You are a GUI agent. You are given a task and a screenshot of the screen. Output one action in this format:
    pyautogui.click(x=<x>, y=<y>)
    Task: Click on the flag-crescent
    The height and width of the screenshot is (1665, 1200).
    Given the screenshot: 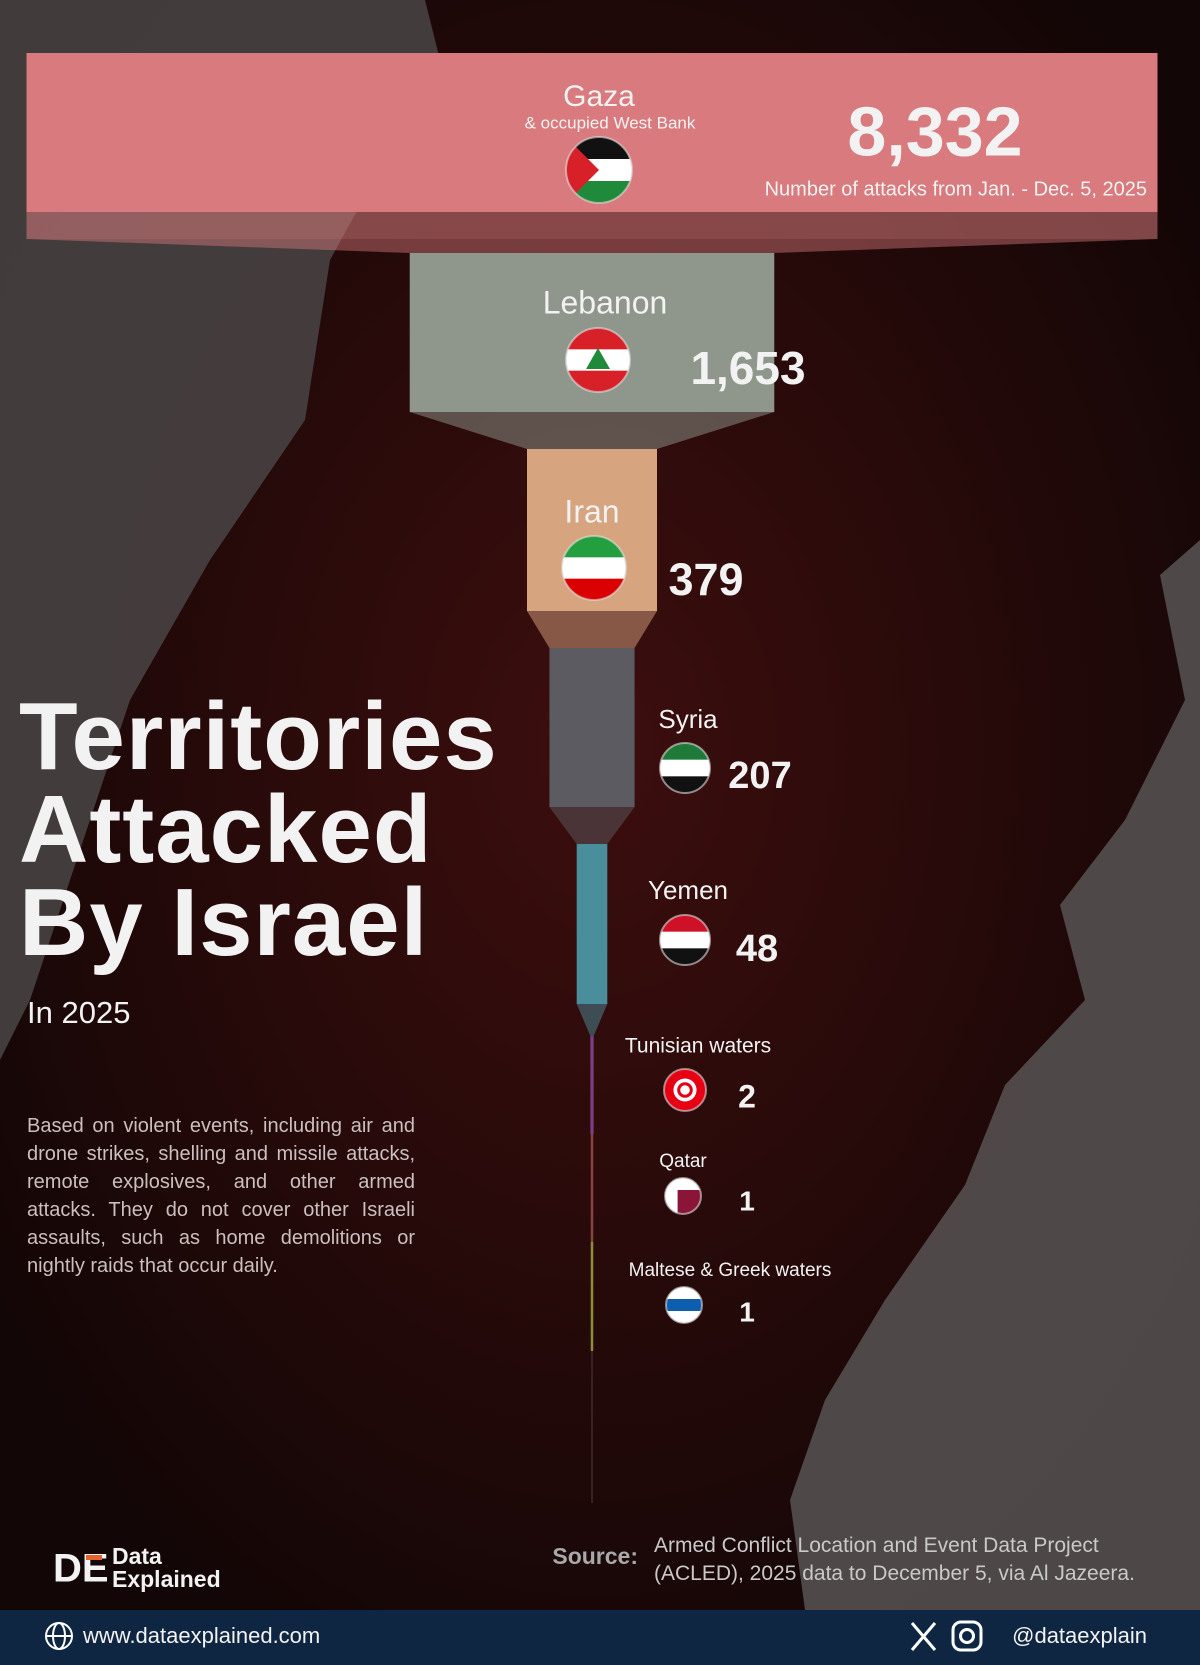 What is the action you would take?
    pyautogui.click(x=685, y=1090)
    